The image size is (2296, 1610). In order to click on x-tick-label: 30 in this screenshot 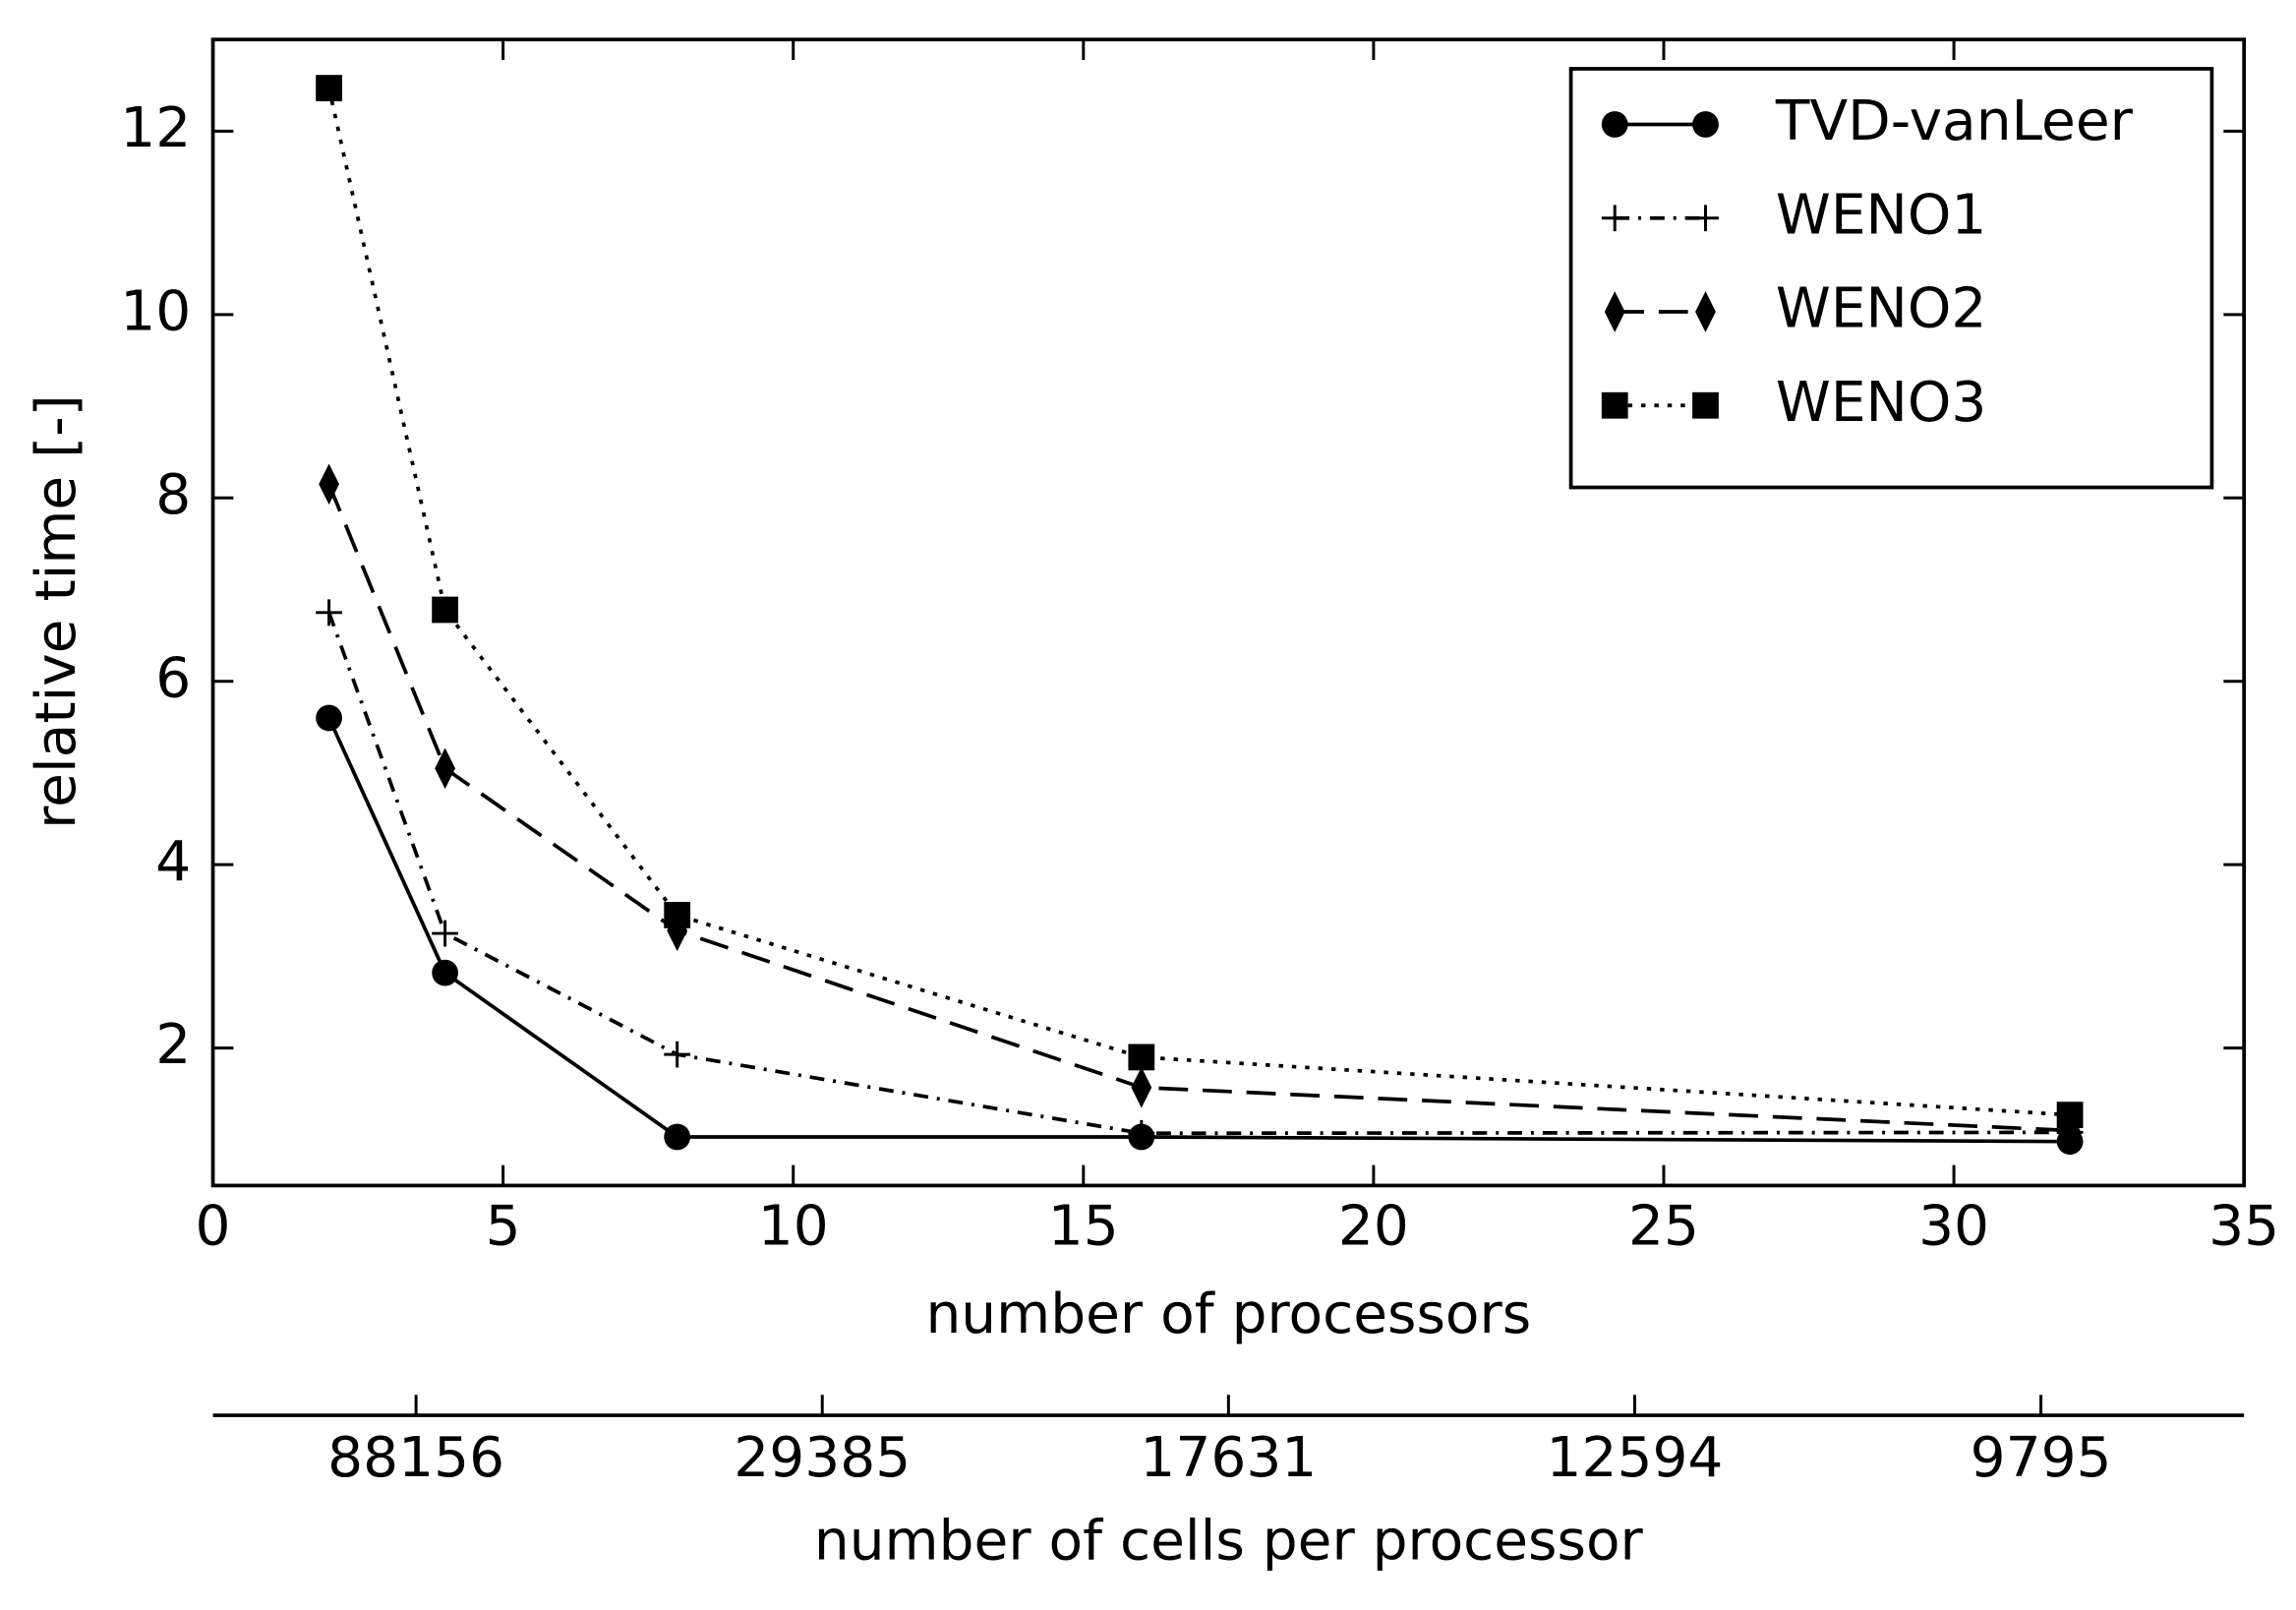, I will do `click(1953, 1227)`.